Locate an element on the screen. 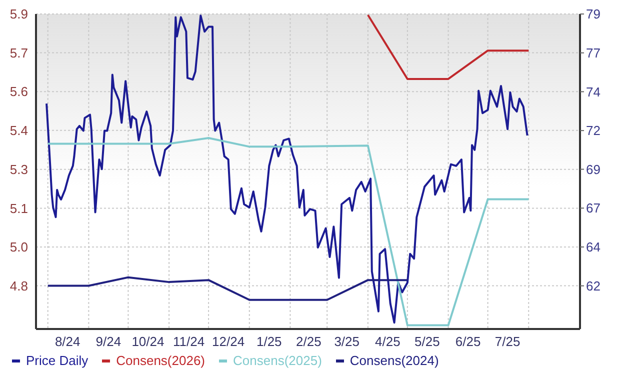  y-tick-label: 5.6 is located at coordinates (19, 92).